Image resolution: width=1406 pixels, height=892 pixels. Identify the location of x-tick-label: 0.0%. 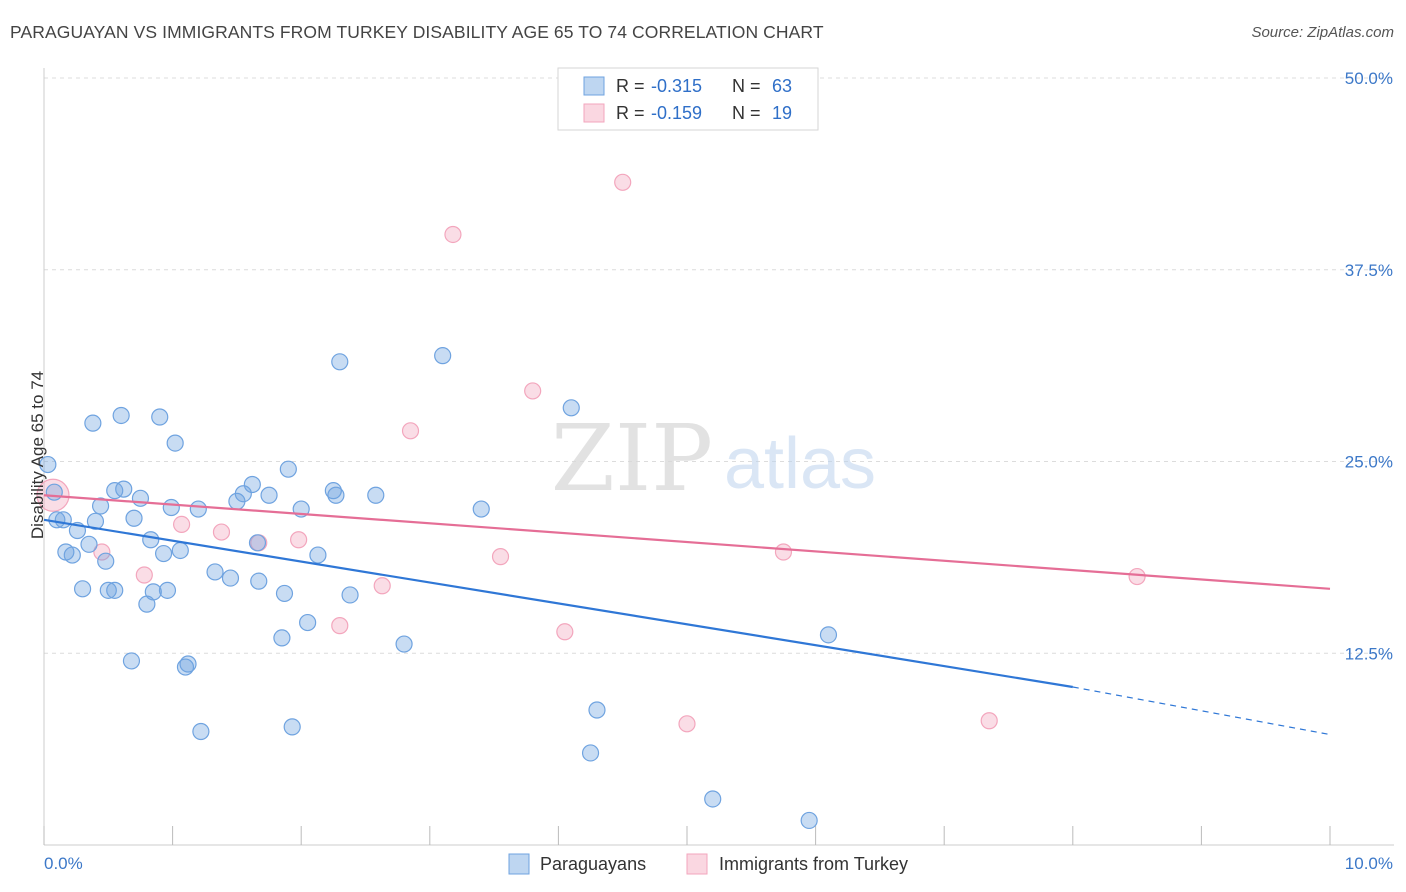
(63, 863).